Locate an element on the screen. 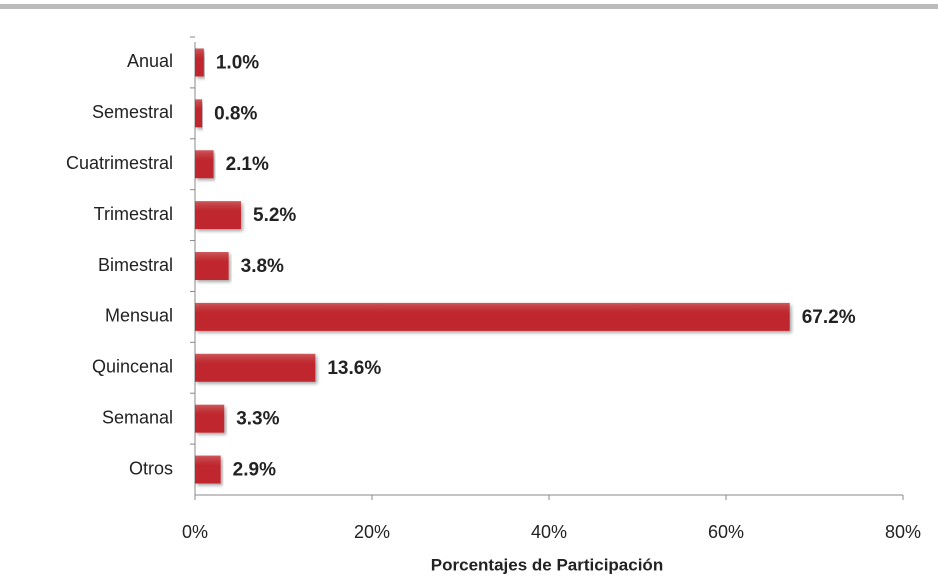 This screenshot has height=582, width=938. value-label: 13.6% is located at coordinates (354, 368).